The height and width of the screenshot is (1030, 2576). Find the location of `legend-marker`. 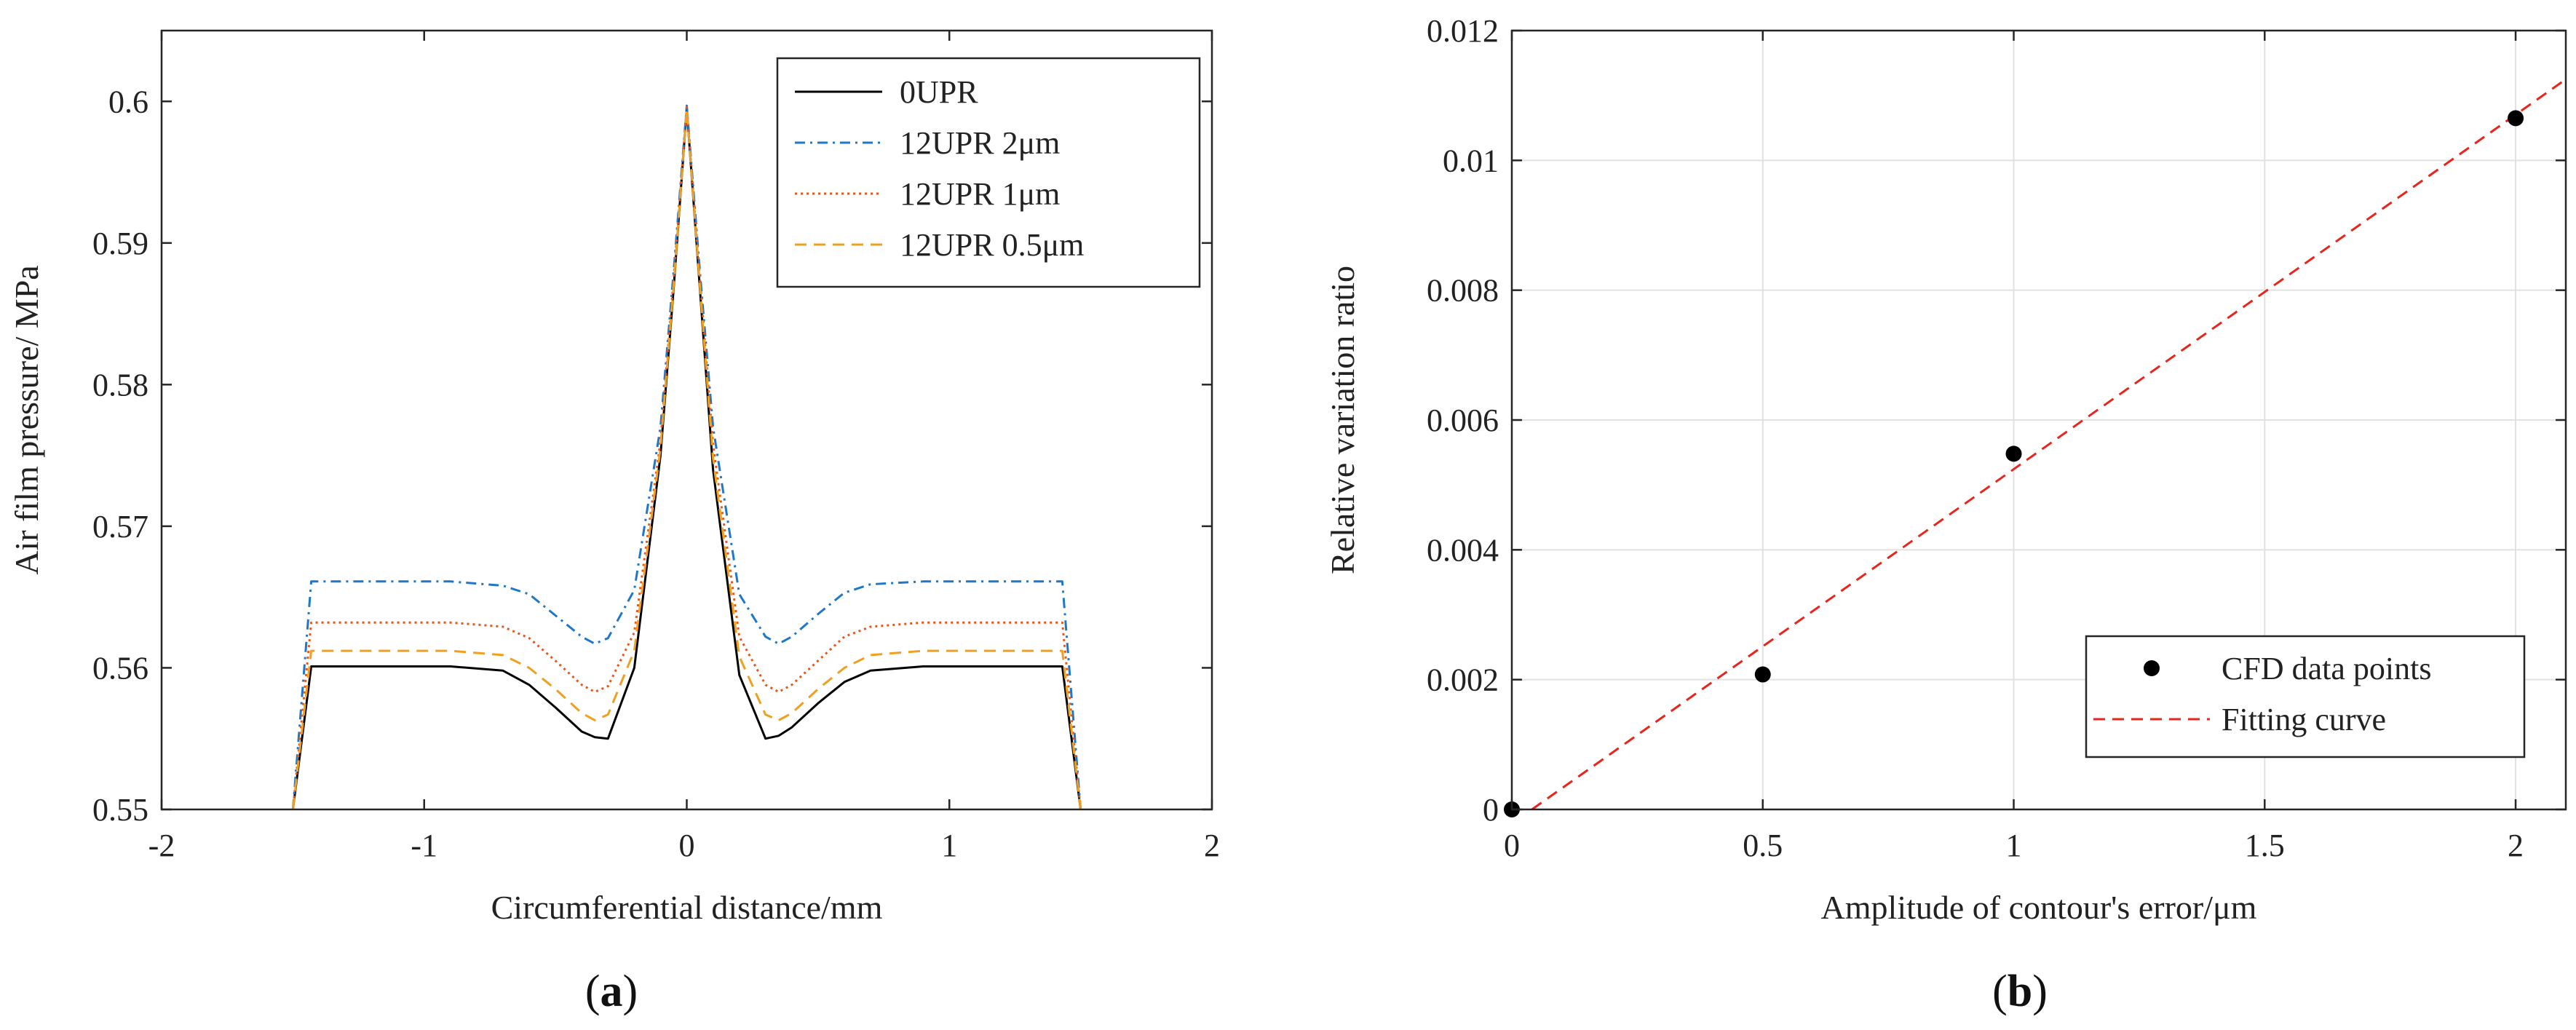

legend-marker is located at coordinates (2152, 668).